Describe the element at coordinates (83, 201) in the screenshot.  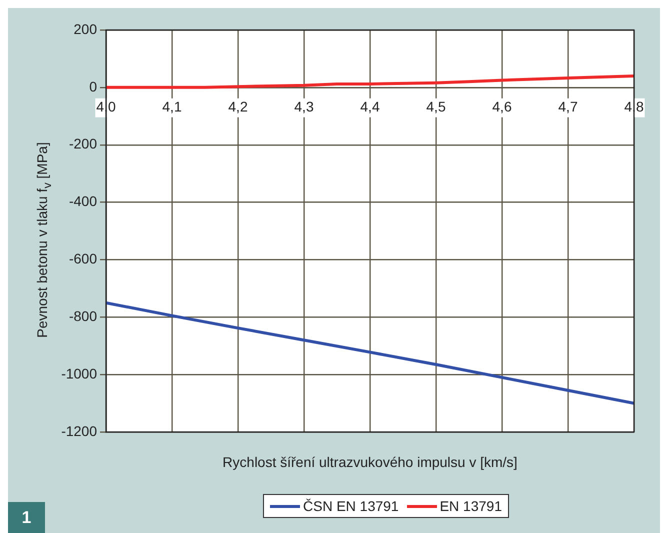
I see `y-tick-label: -400` at that location.